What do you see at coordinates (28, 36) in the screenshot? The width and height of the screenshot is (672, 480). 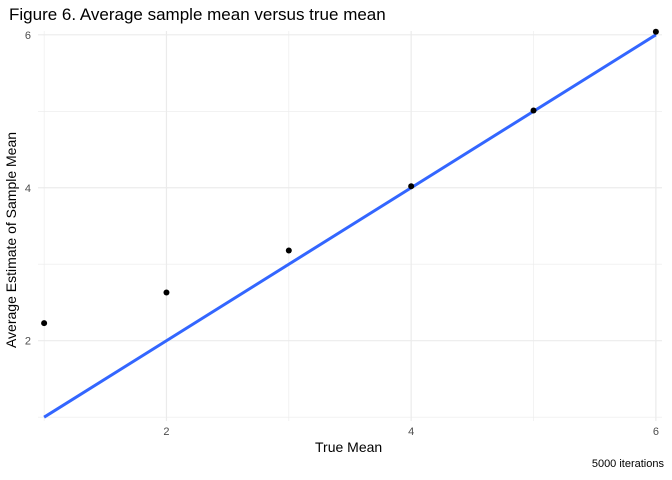 I see `y-tick-label: 6` at bounding box center [28, 36].